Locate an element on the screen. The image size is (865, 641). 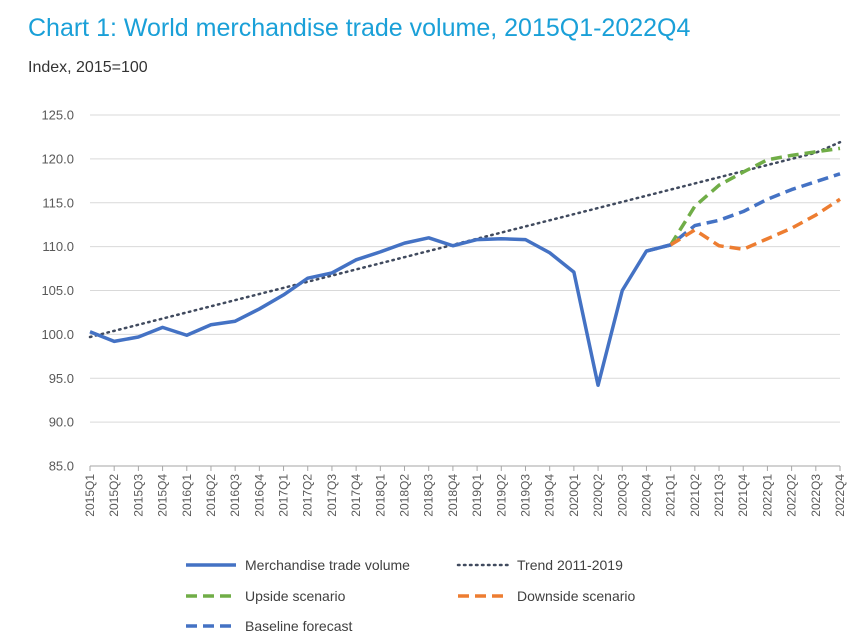
x-tick-label: 2020Q4 is located at coordinates (646, 495).